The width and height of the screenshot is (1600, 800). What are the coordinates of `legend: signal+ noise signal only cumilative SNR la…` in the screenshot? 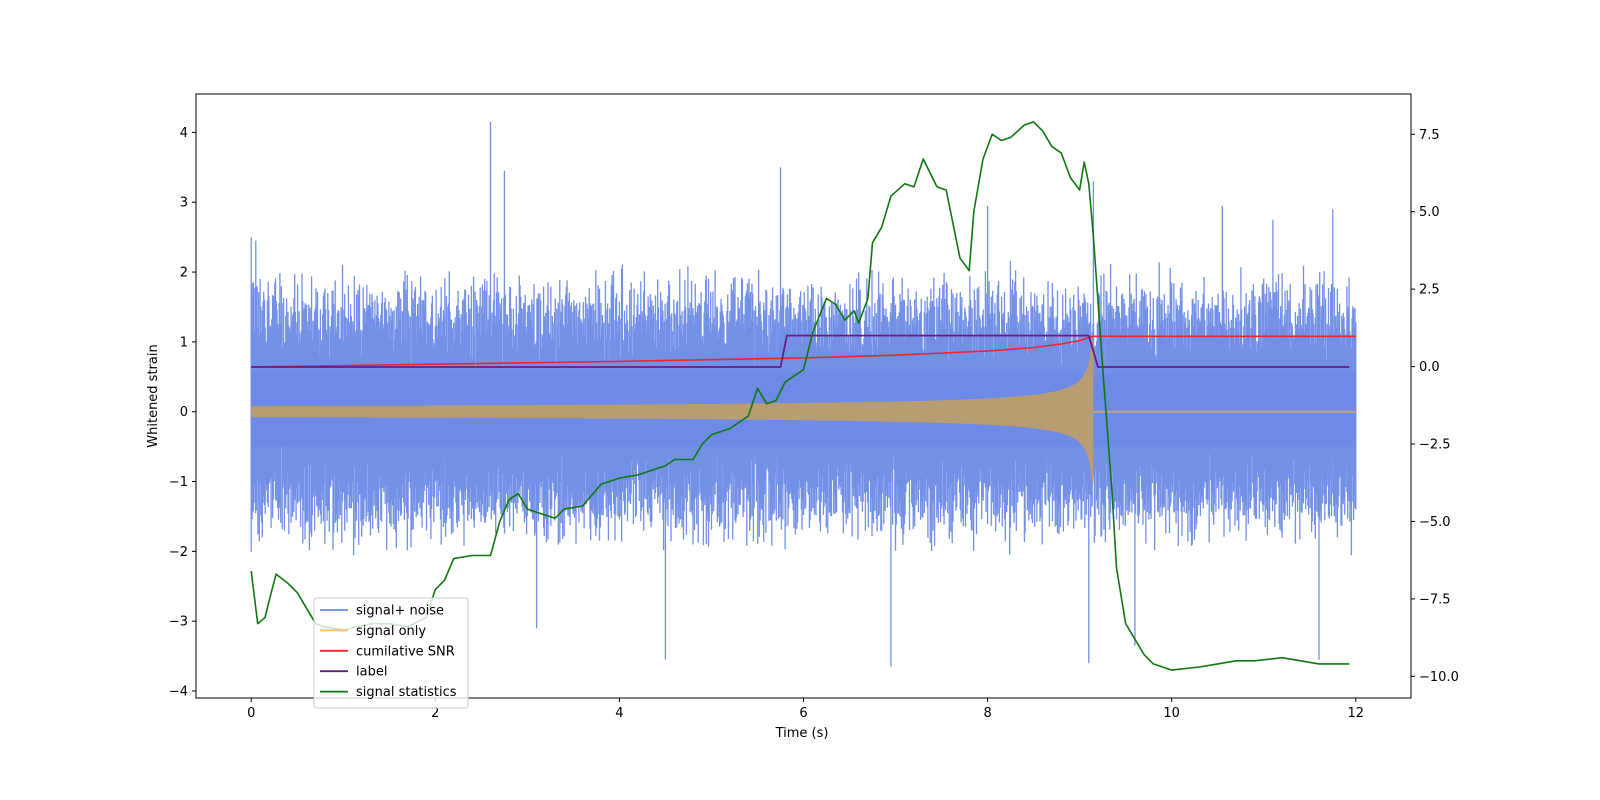 It's located at (391, 653).